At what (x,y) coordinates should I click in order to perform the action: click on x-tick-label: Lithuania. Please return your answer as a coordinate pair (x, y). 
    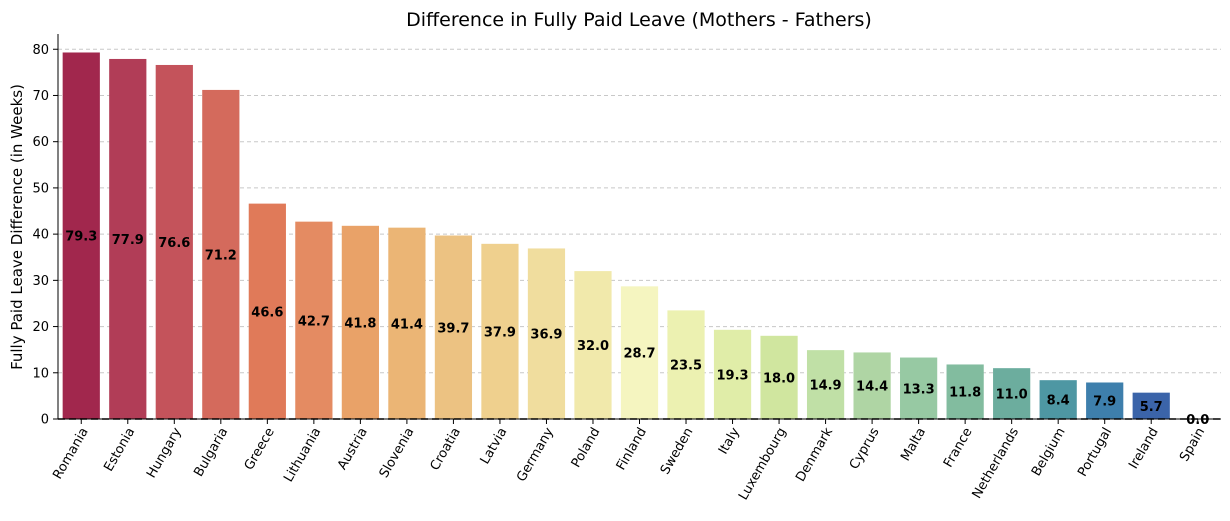
    Looking at the image, I should click on (302, 455).